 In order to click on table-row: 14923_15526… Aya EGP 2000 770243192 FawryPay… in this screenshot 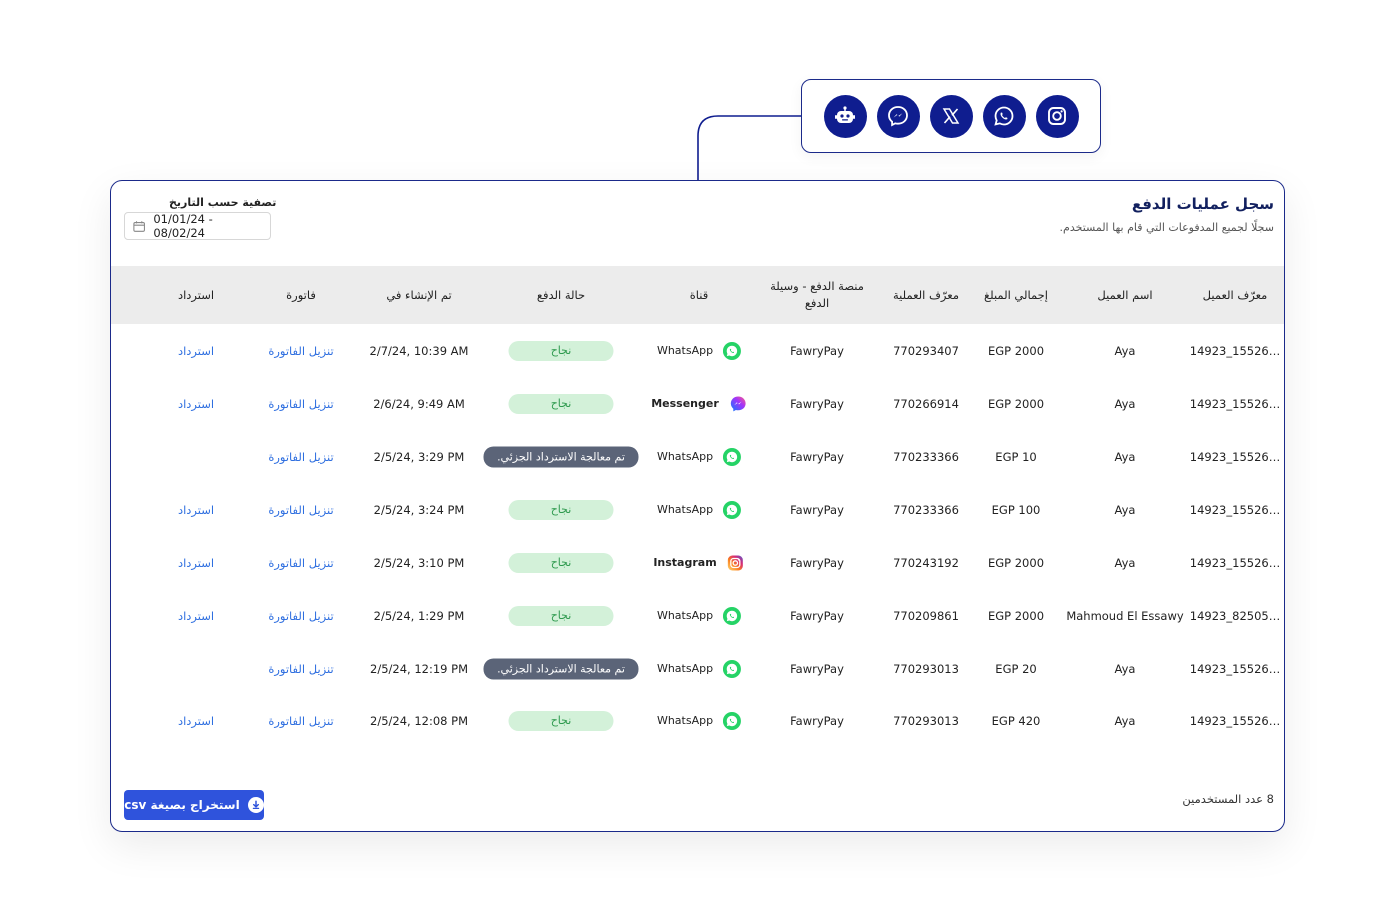, I will do `click(697, 562)`.